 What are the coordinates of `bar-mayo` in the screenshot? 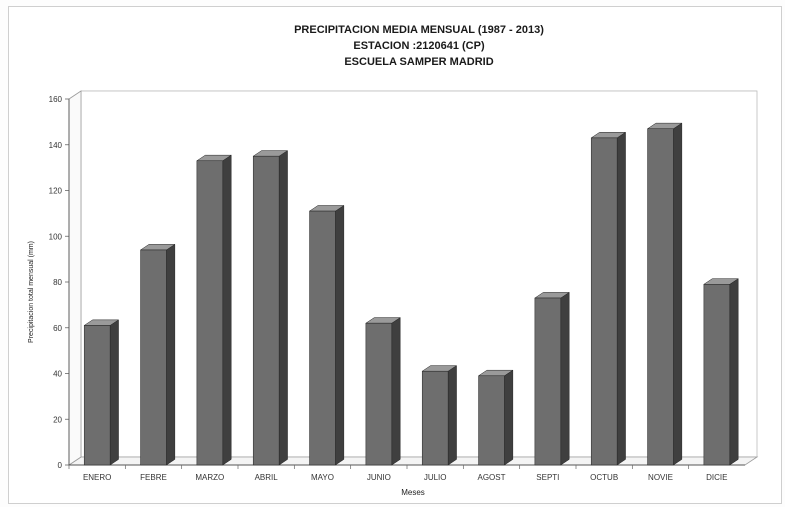 It's located at (326, 335).